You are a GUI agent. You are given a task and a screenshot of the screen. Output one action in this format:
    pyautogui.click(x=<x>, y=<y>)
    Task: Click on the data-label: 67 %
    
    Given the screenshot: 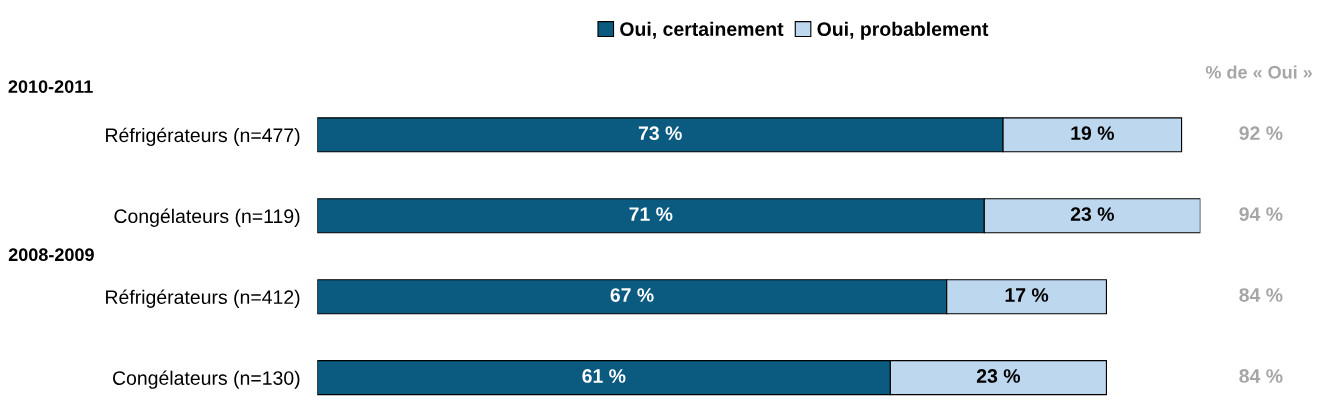 What is the action you would take?
    pyautogui.click(x=632, y=295)
    